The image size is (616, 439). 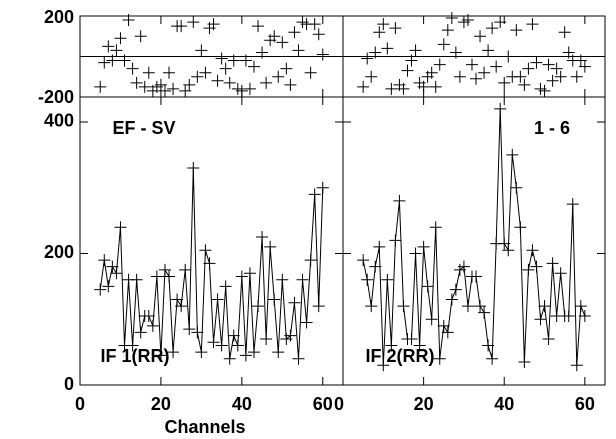 What do you see at coordinates (59, 121) in the screenshot?
I see `y-tick-label: 400` at bounding box center [59, 121].